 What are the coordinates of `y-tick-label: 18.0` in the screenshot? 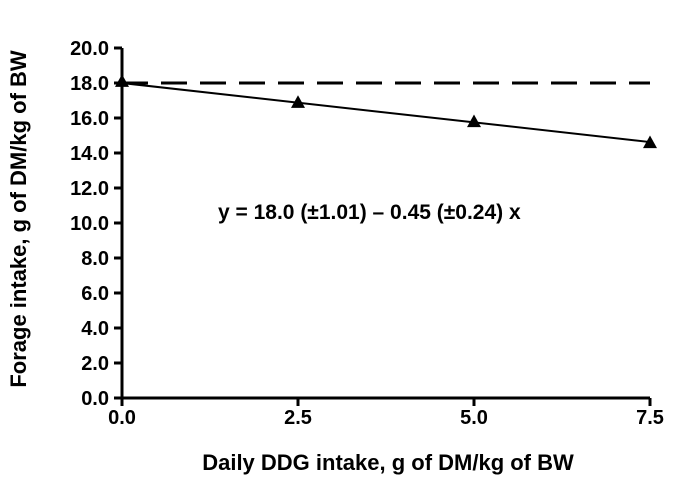 It's located at (89, 84).